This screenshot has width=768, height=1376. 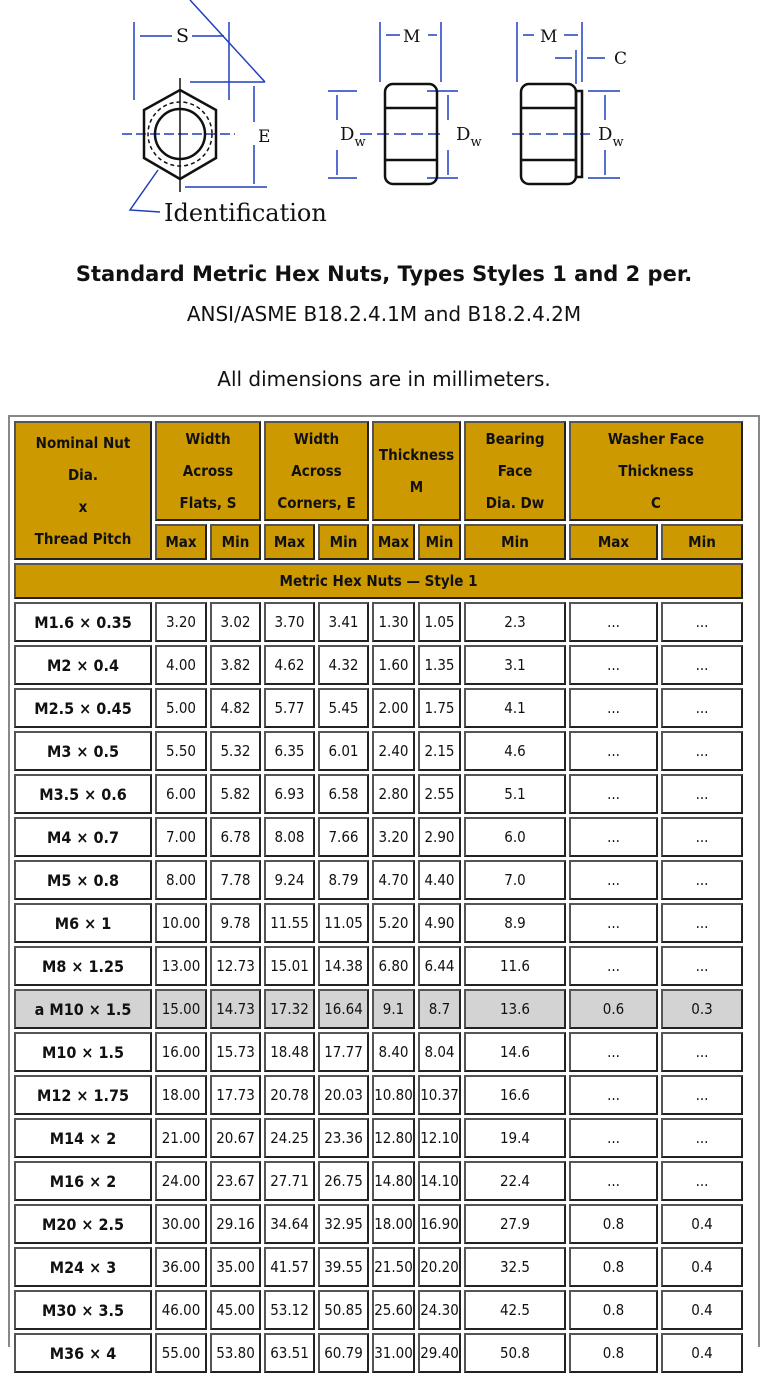 I want to click on header-line: Thread Pitch, so click(x=83, y=538).